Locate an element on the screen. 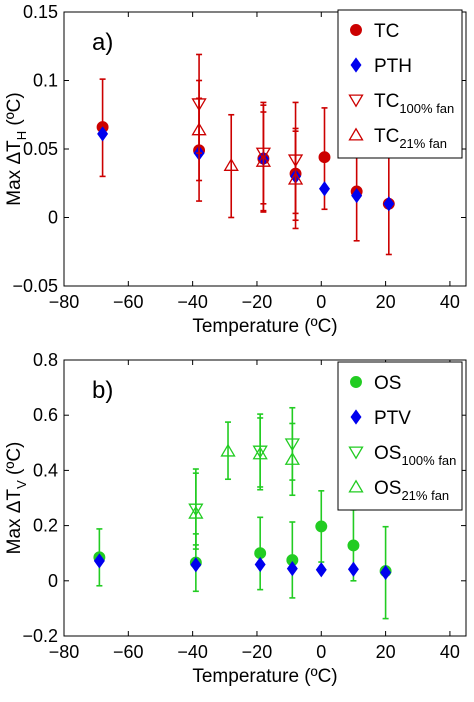 The height and width of the screenshot is (702, 474). y-axis-title: Max ΔTV (ºC) is located at coordinates (16, 498).